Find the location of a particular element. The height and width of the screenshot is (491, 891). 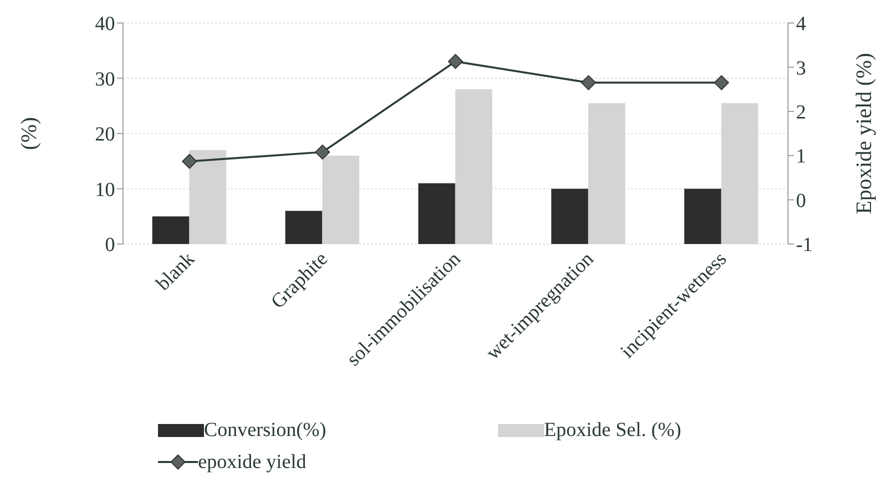

y-tick-label: 10 is located at coordinates (105, 189).